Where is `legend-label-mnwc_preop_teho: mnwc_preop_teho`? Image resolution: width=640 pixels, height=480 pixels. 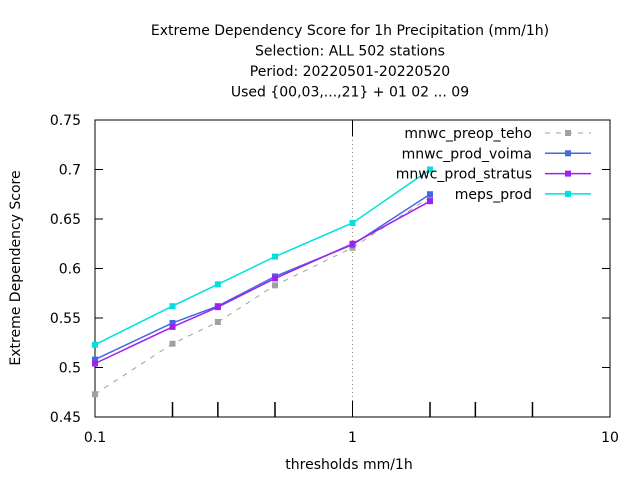
legend-label-mnwc_preop_teho: mnwc_preop_teho is located at coordinates (468, 134).